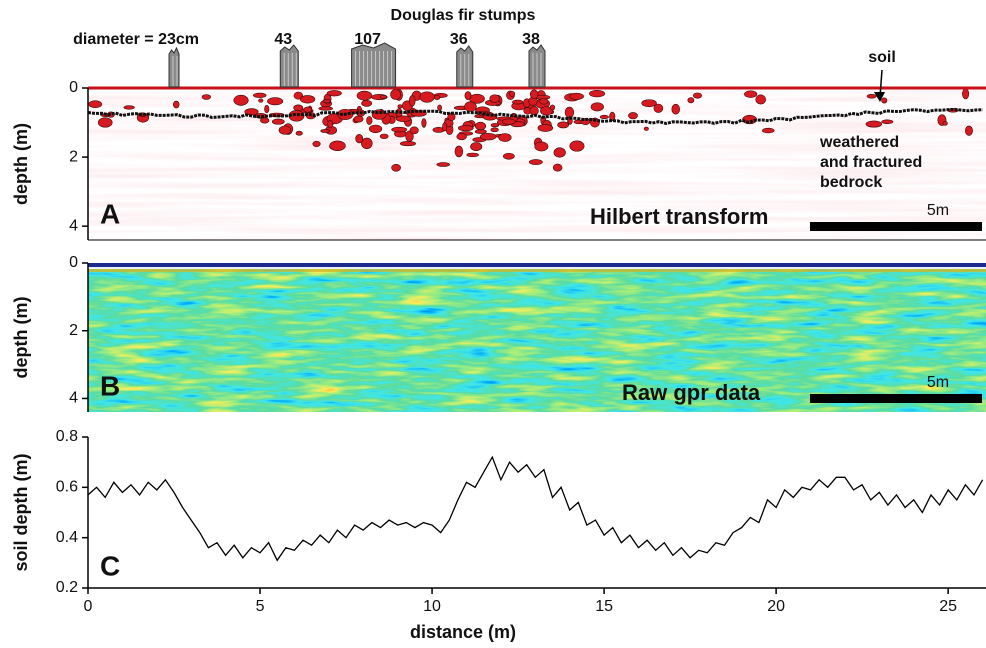  Describe the element at coordinates (535, 116) in the screenshot. I see `soil-interface` at that location.